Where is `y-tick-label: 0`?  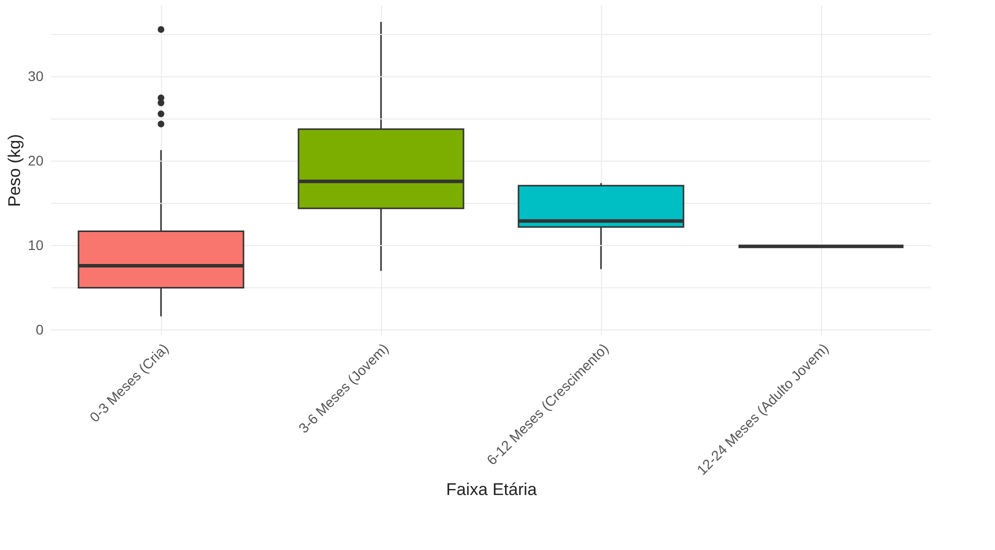 y-tick-label: 0 is located at coordinates (40, 329).